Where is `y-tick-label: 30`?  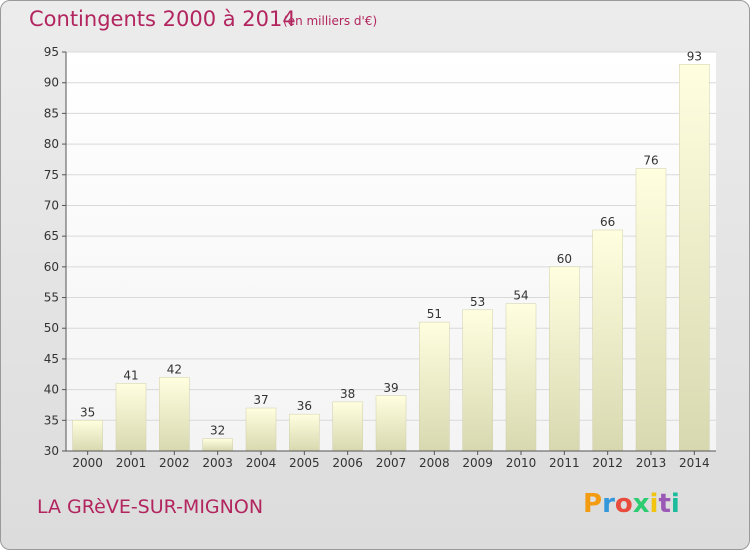 y-tick-label: 30 is located at coordinates (51, 451).